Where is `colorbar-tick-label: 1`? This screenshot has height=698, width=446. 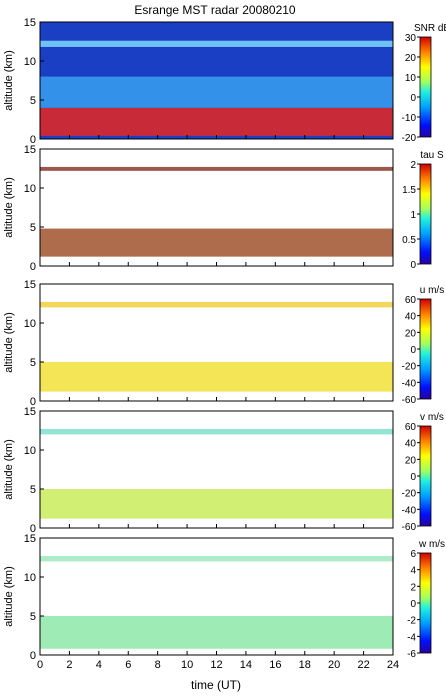
colorbar-tick-label: 1 is located at coordinates (413, 215).